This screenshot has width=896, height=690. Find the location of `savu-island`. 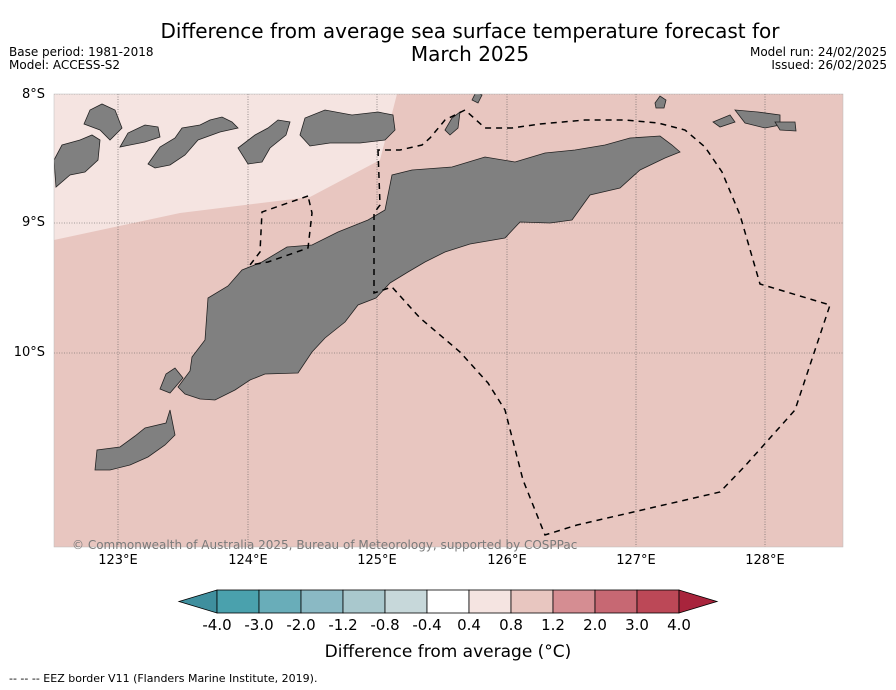

savu-island is located at coordinates (135, 440).